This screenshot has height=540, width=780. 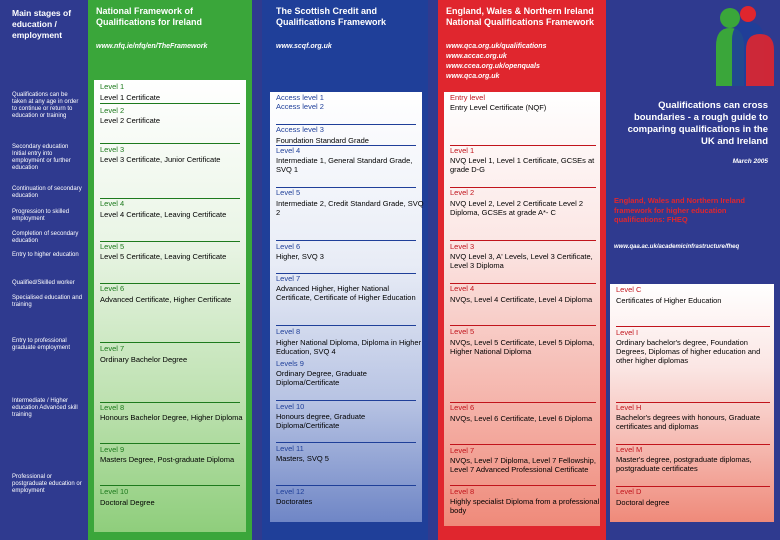 I want to click on ireland-level-5-text: Level 5 Certificate, Leaving Certificate, so click(x=163, y=256).